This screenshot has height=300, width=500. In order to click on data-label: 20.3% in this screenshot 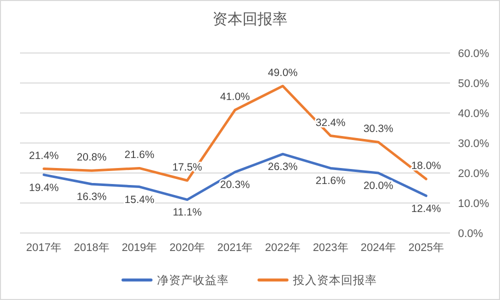, I will do `click(235, 185)`.